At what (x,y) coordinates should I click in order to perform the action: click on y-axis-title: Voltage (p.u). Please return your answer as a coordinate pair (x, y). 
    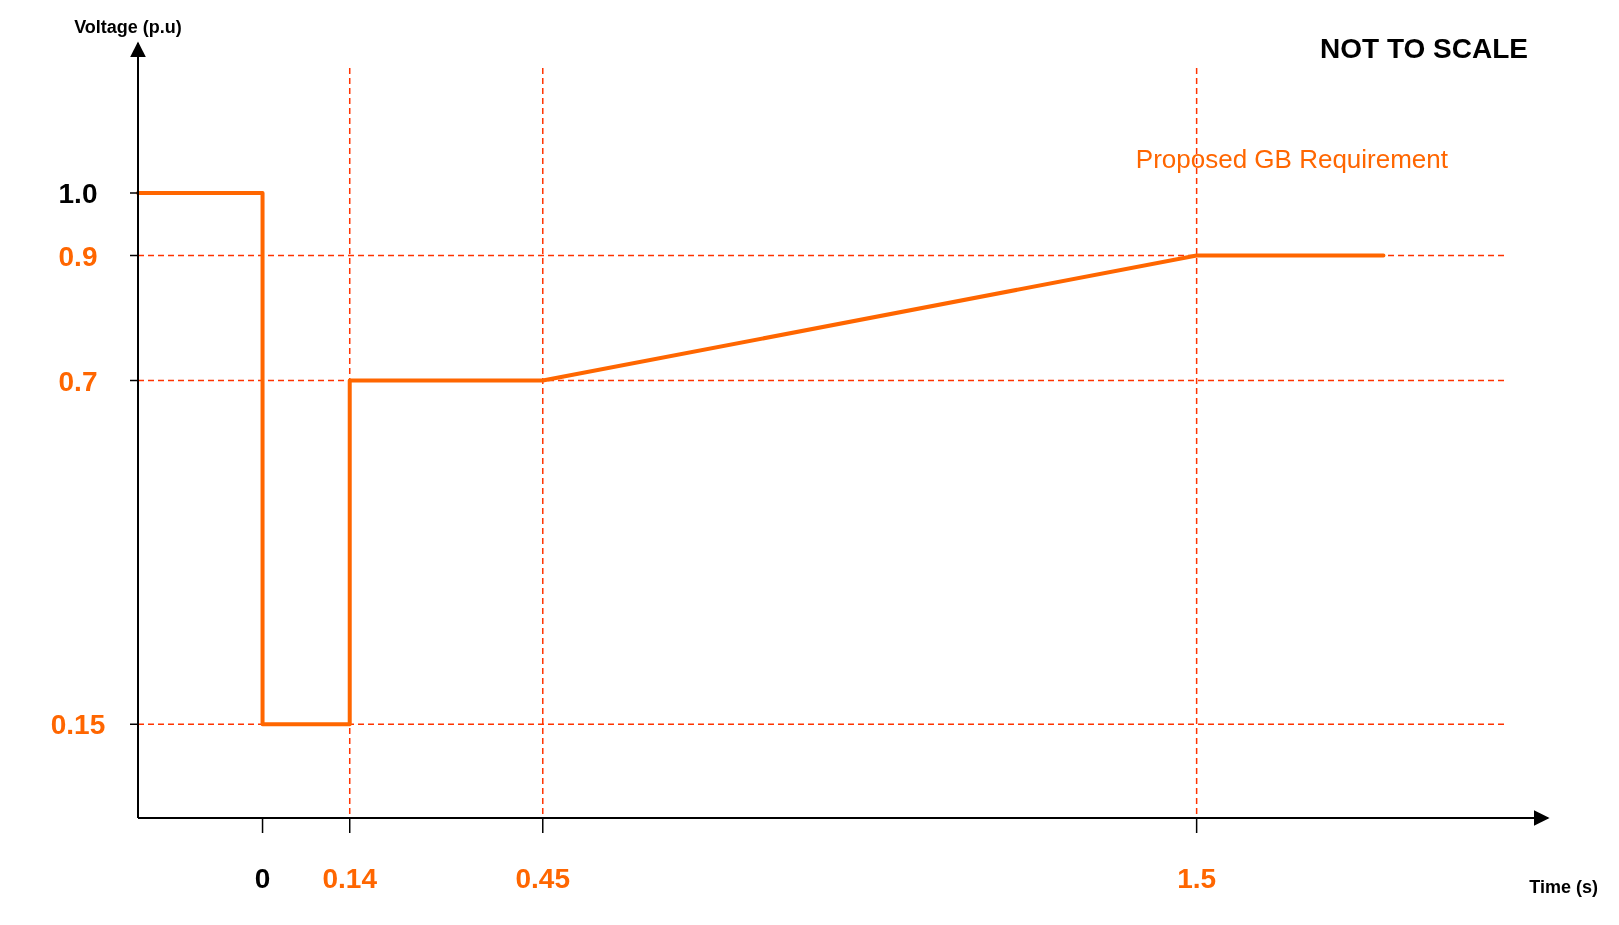
    Looking at the image, I should click on (128, 27).